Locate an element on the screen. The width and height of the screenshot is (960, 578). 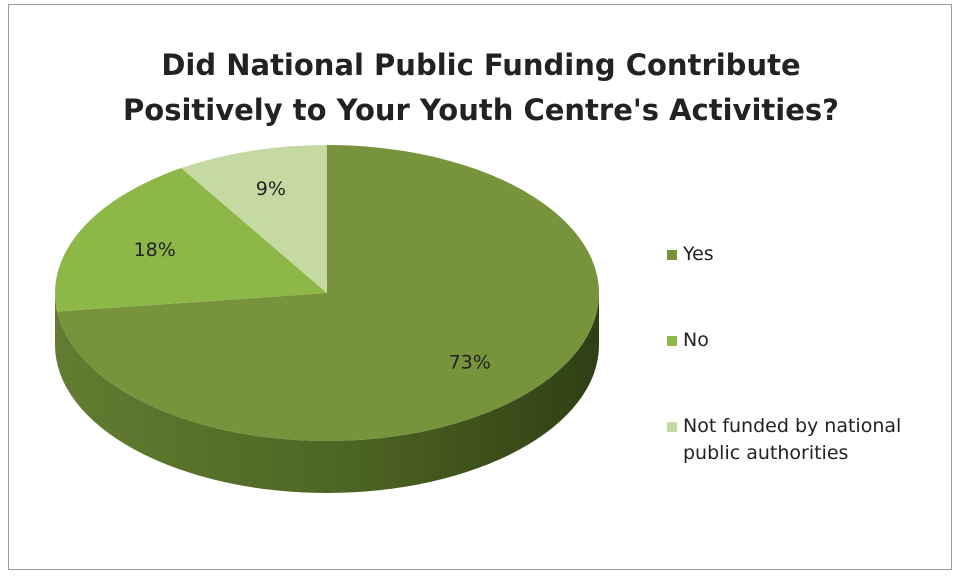
legend-label-no: No is located at coordinates (696, 340).